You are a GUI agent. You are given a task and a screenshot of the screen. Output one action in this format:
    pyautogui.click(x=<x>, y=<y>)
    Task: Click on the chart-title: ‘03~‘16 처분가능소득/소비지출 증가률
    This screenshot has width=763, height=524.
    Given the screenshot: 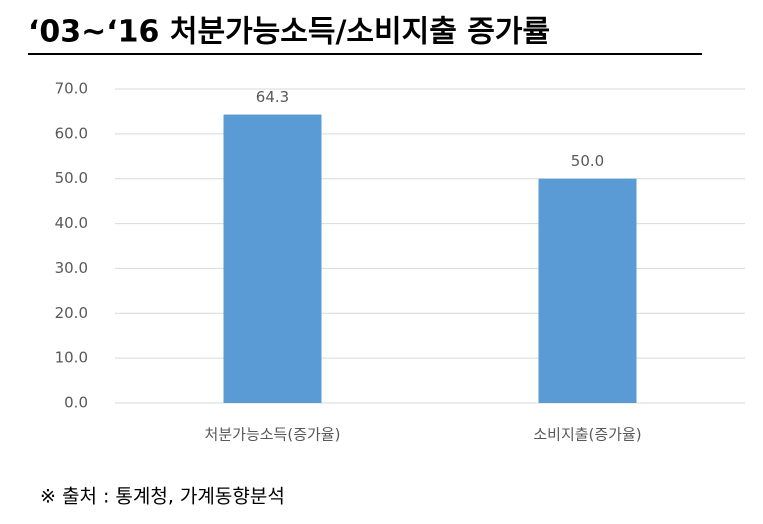 What is the action you would take?
    pyautogui.click(x=289, y=32)
    